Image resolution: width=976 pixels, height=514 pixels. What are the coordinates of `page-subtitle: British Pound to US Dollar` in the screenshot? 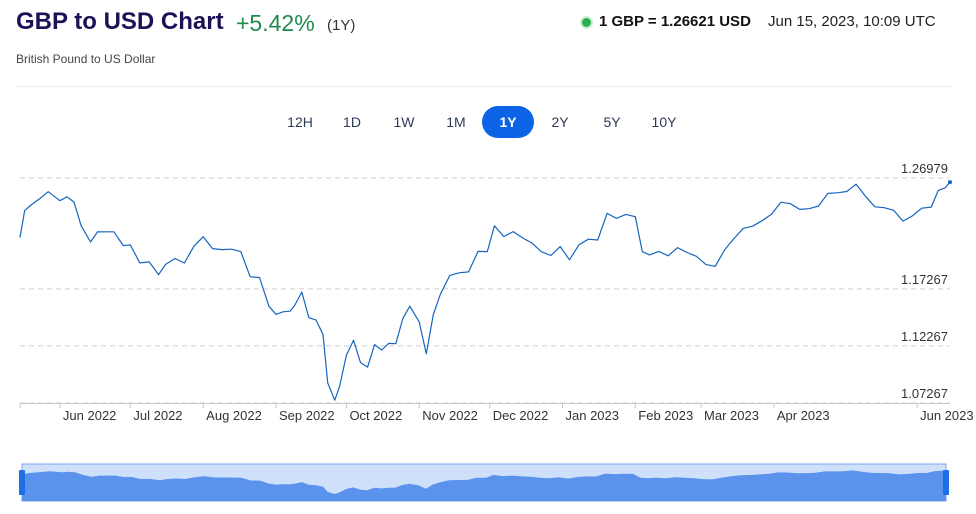 It's located at (86, 59).